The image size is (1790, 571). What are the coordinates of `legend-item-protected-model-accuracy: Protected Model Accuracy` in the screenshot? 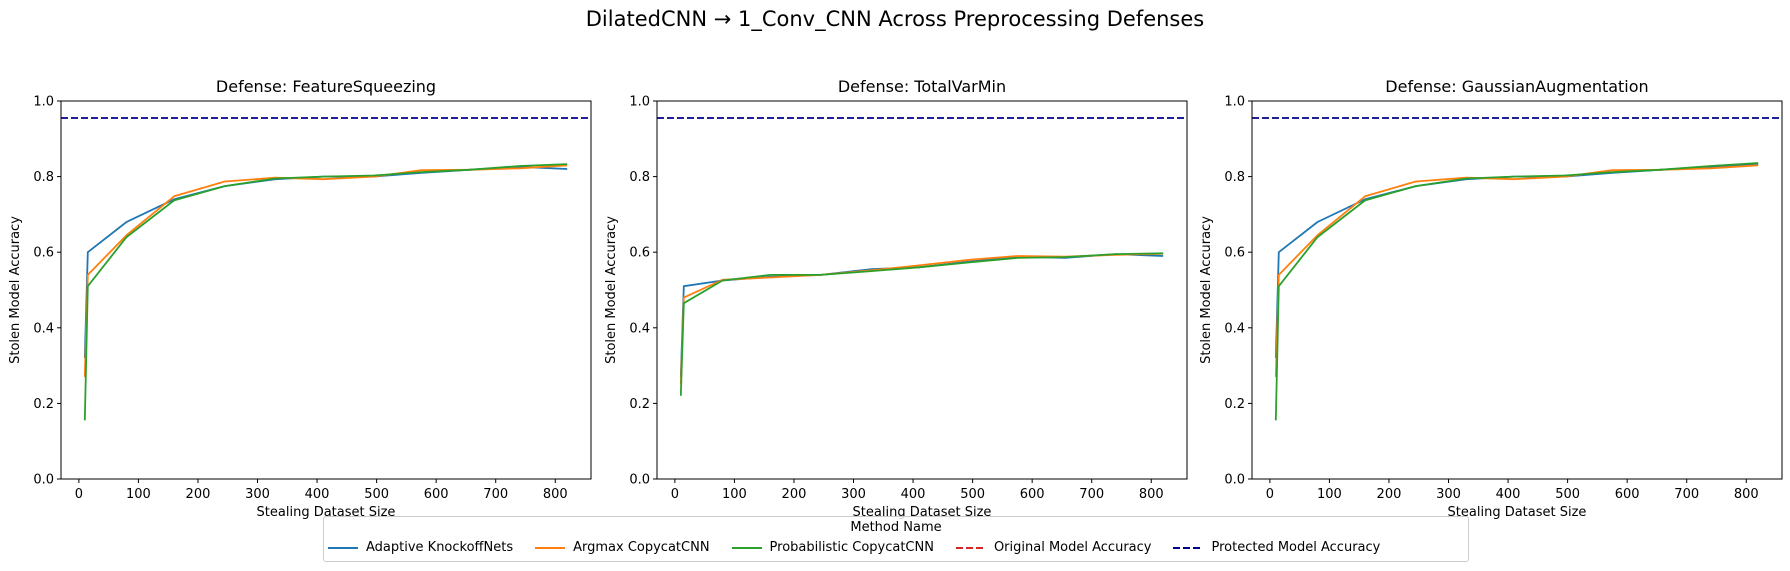 It's located at (1276, 547).